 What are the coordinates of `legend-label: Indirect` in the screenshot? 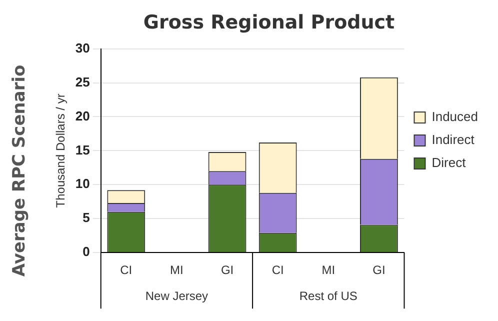 It's located at (453, 140).